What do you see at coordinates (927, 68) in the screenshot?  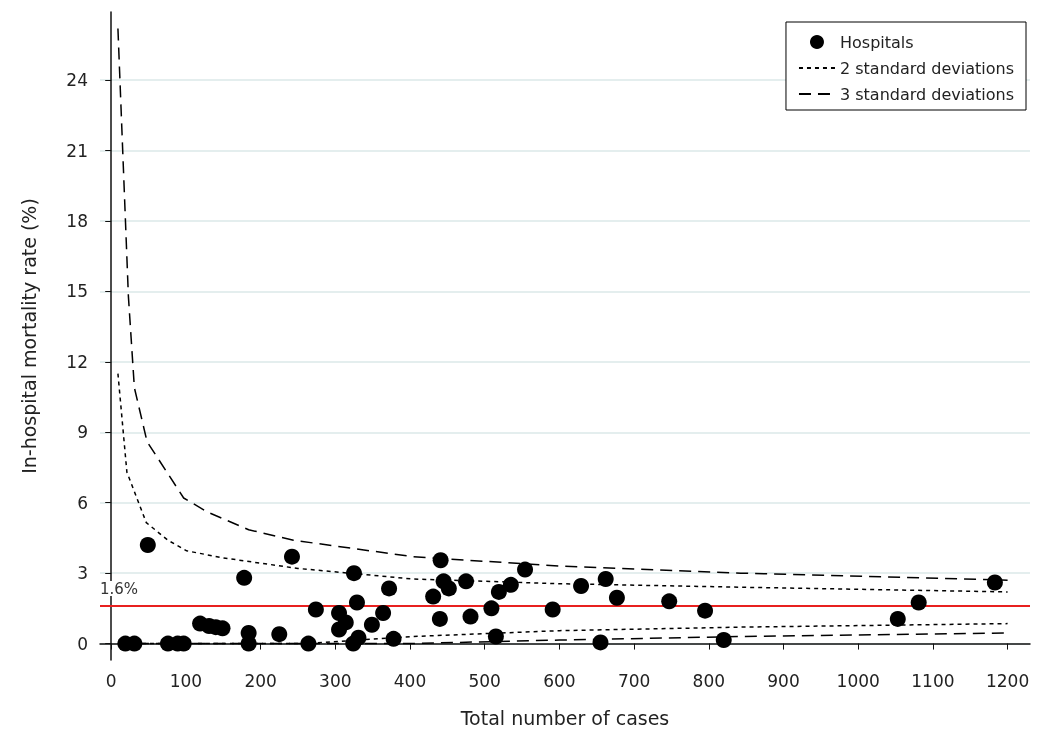 I see `legend-label: 2 standard deviations` at bounding box center [927, 68].